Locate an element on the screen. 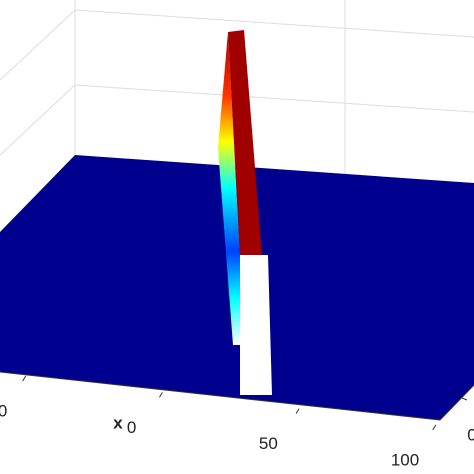 This screenshot has width=474, height=474. x-tick-label: -50 is located at coordinates (3, 410).